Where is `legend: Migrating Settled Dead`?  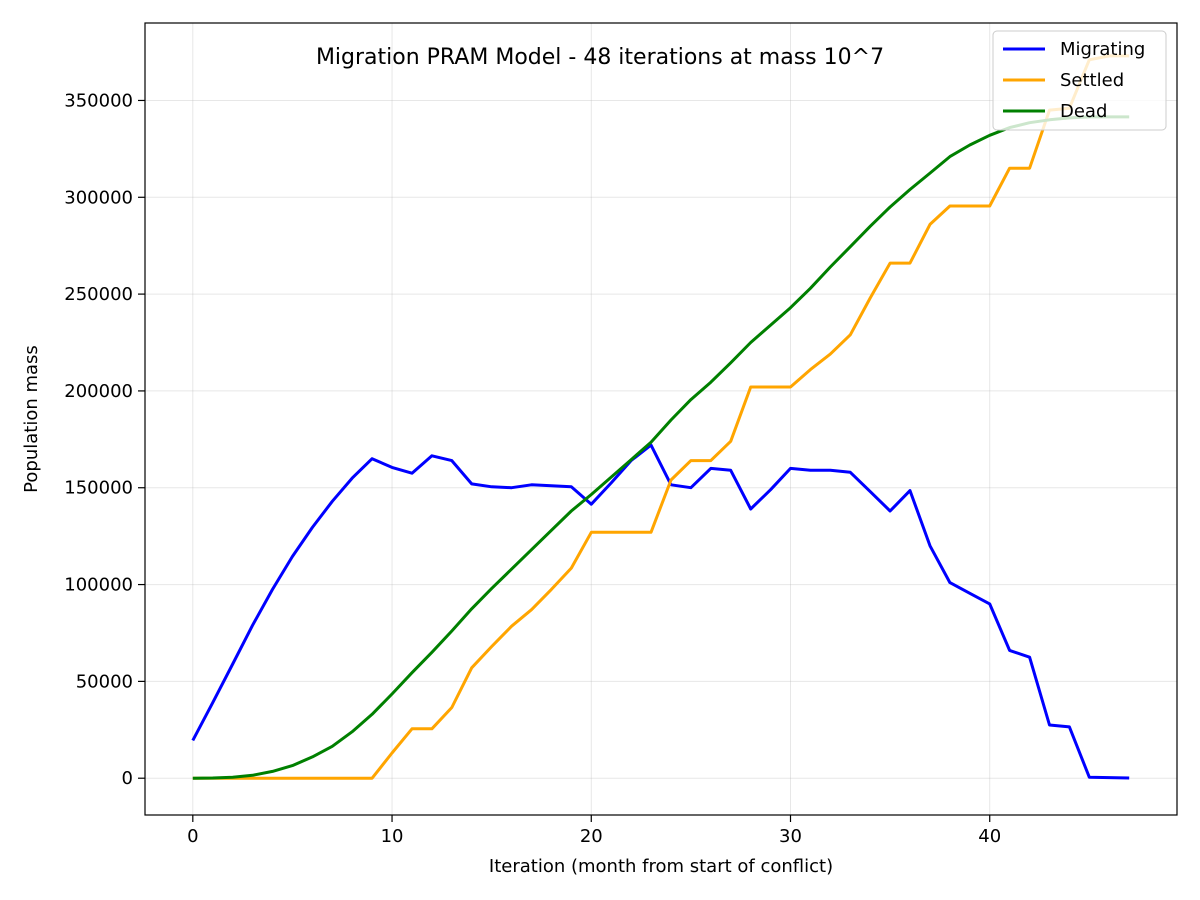
legend: Migrating Settled Dead is located at coordinates (1079, 80).